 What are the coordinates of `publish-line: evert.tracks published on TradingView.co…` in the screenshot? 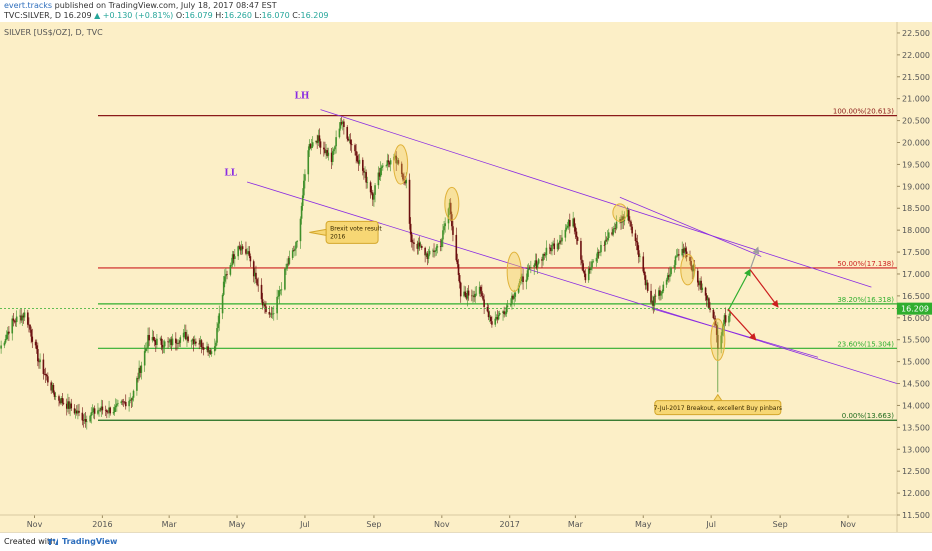 It's located at (140, 5).